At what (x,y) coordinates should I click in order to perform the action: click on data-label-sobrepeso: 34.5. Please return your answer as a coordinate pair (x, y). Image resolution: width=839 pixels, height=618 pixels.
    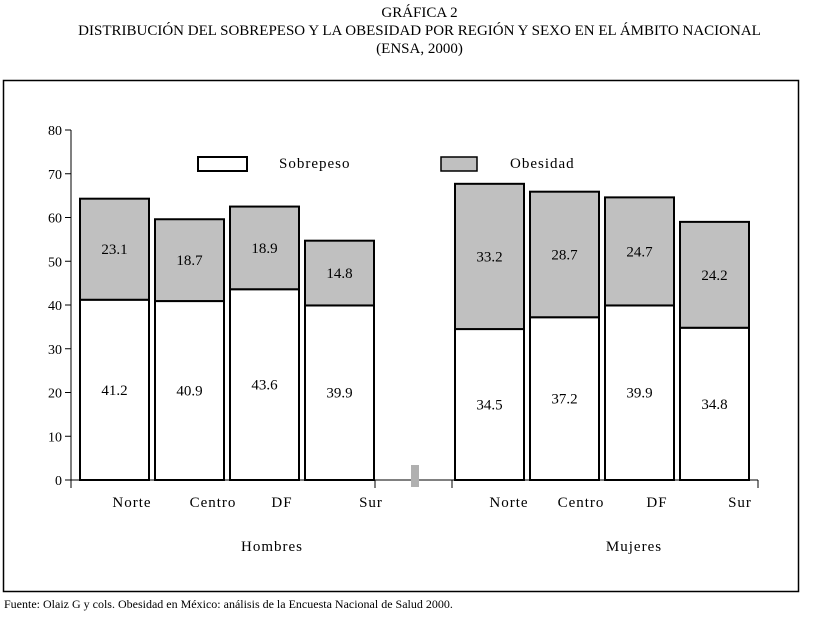
    Looking at the image, I should click on (489, 406).